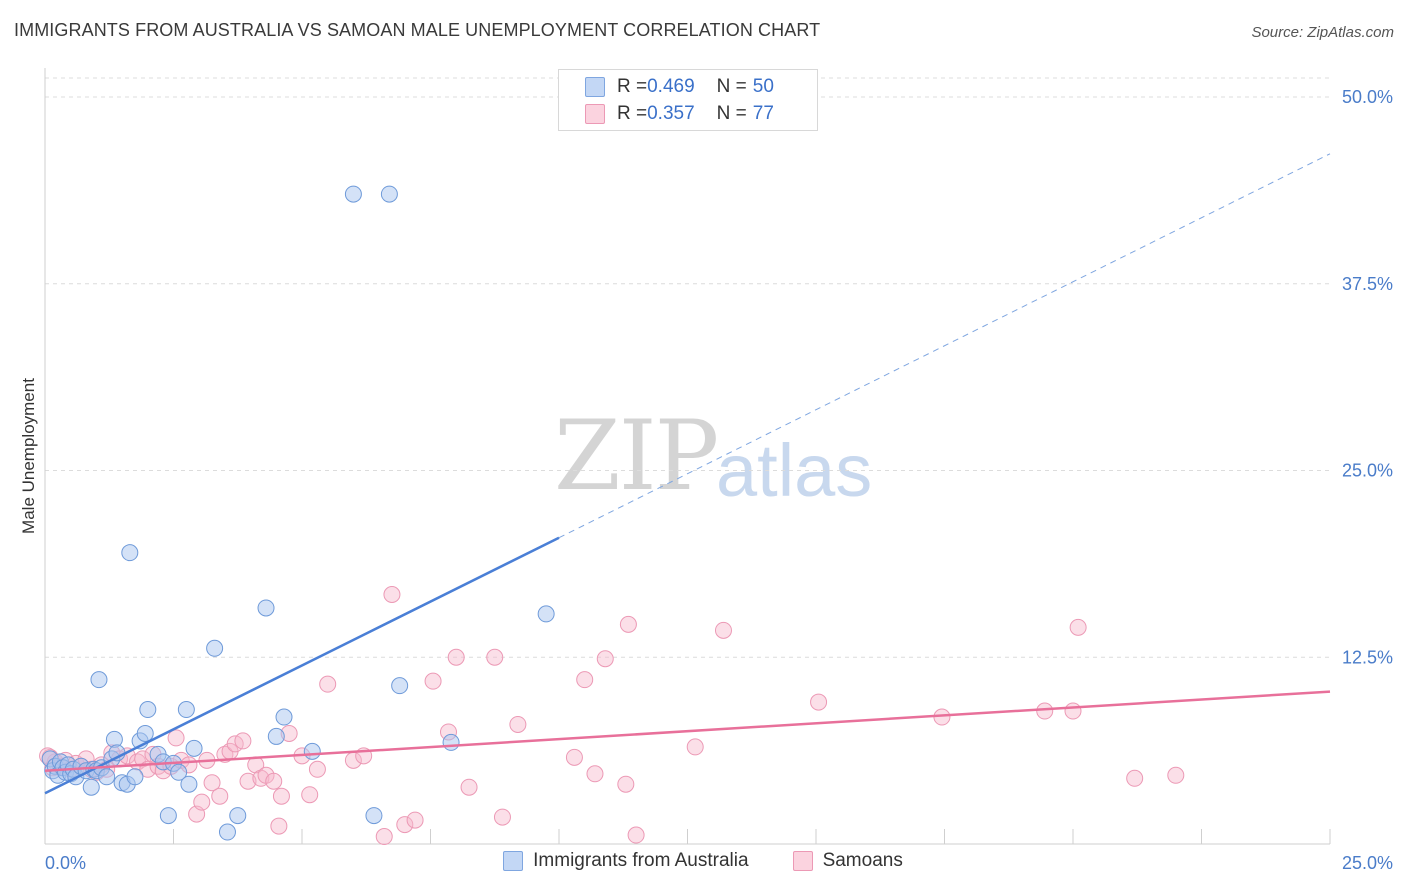 This screenshot has height=892, width=1406. I want to click on samoans-trendline, so click(687, 731).